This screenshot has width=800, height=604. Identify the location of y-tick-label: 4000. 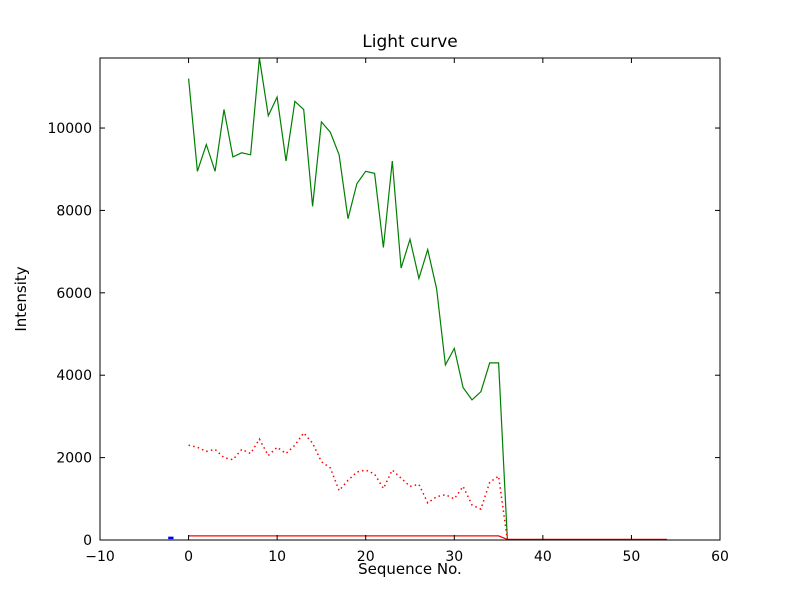
(74, 376).